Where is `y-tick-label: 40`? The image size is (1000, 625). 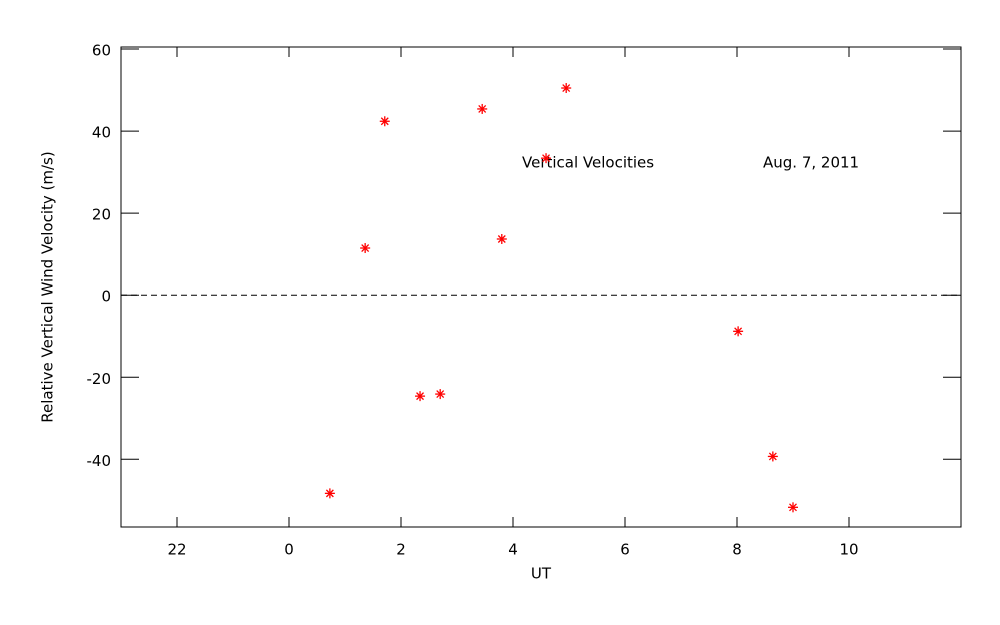 y-tick-label: 40 is located at coordinates (101, 133).